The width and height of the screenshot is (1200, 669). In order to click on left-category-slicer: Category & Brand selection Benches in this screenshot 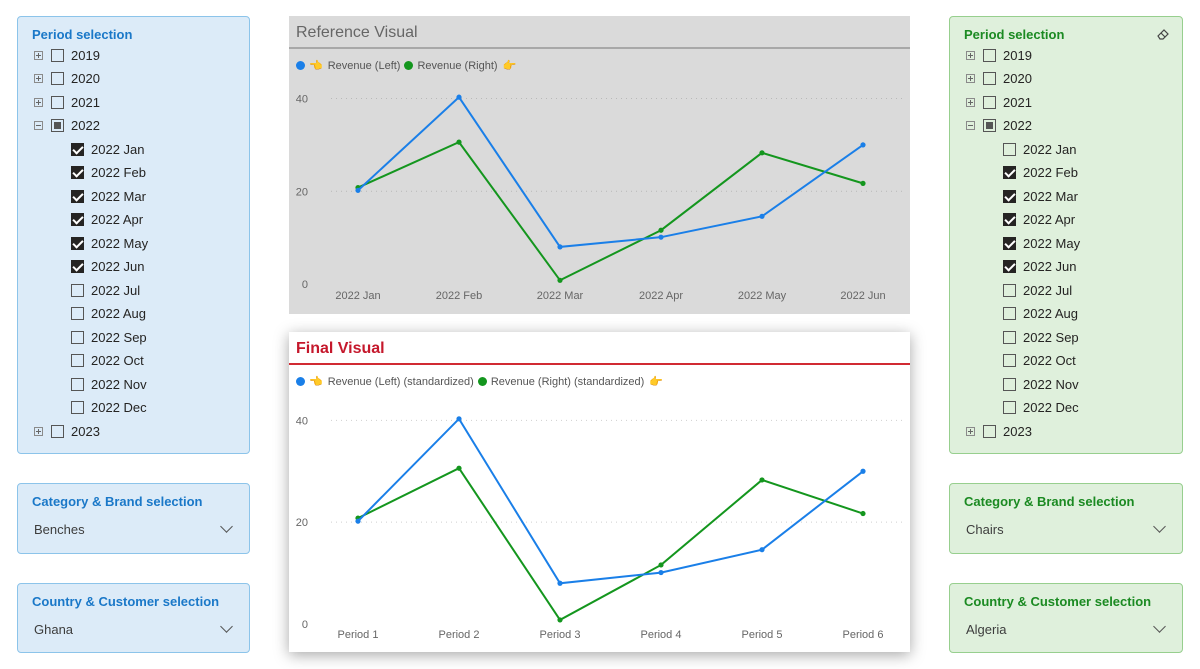, I will do `click(133, 518)`.